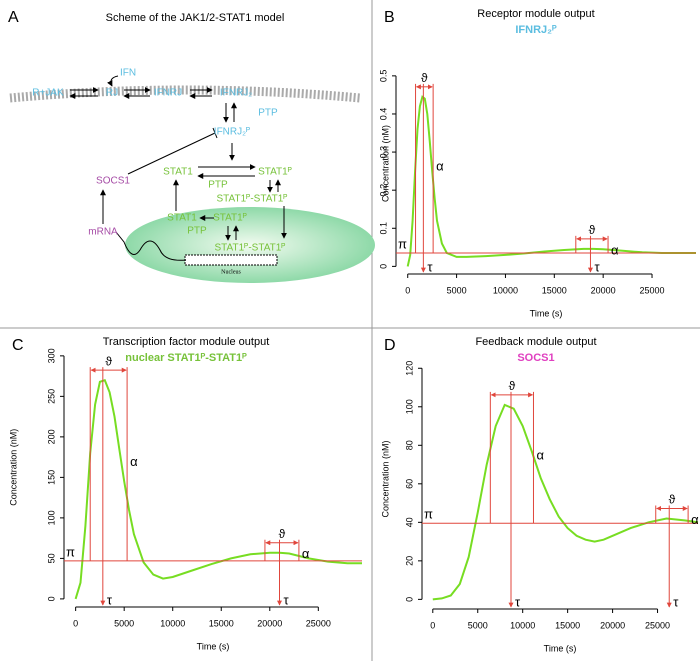 This screenshot has width=700, height=661. Describe the element at coordinates (535, 358) in the screenshot. I see `chart-subtitle: SOCS1` at that location.